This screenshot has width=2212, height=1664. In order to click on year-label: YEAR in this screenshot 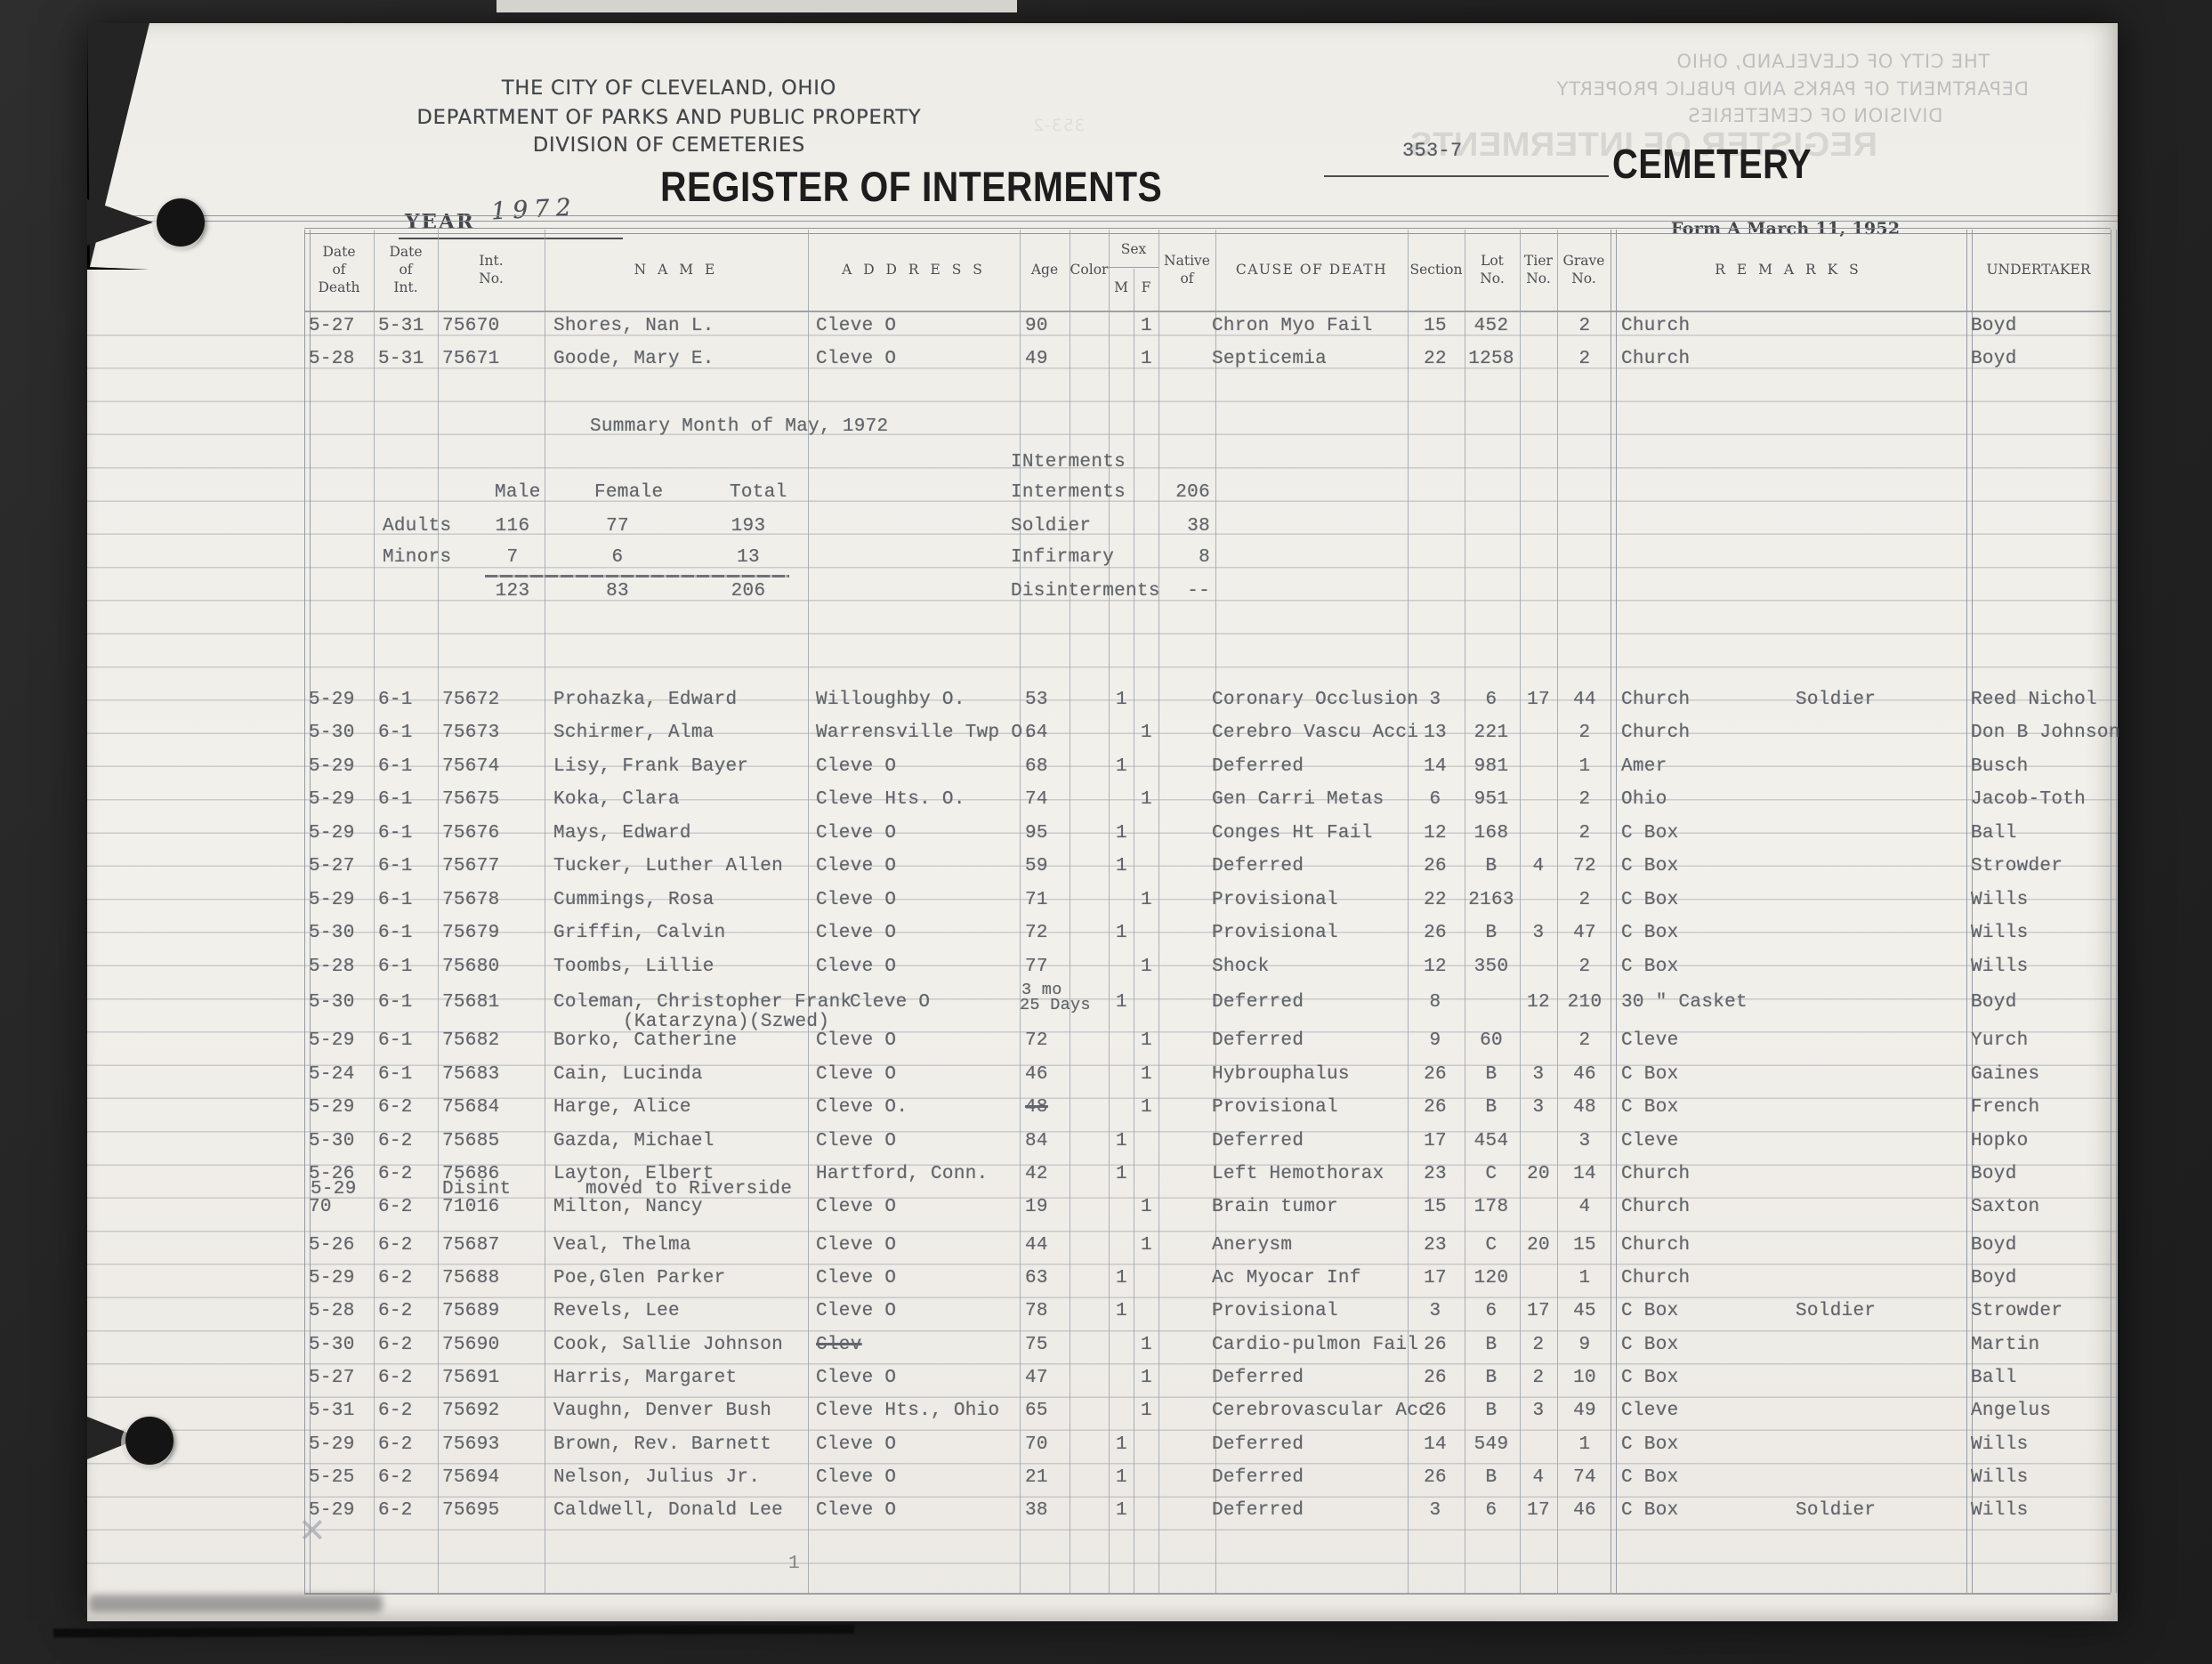, I will do `click(440, 222)`.